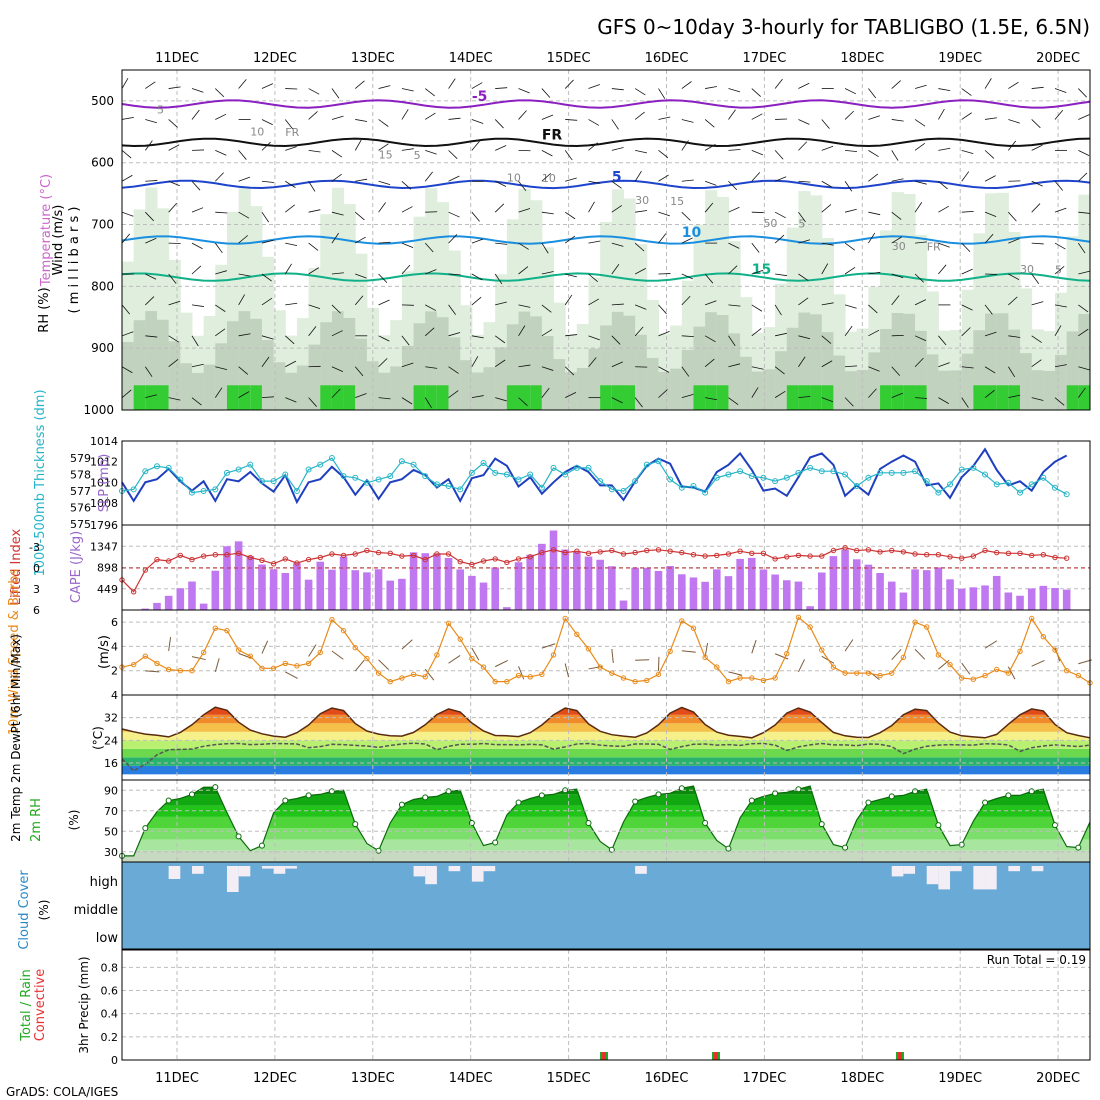  What do you see at coordinates (104, 483) in the screenshot?
I see `slp-axis-label: SLP (mb)` at bounding box center [104, 483].